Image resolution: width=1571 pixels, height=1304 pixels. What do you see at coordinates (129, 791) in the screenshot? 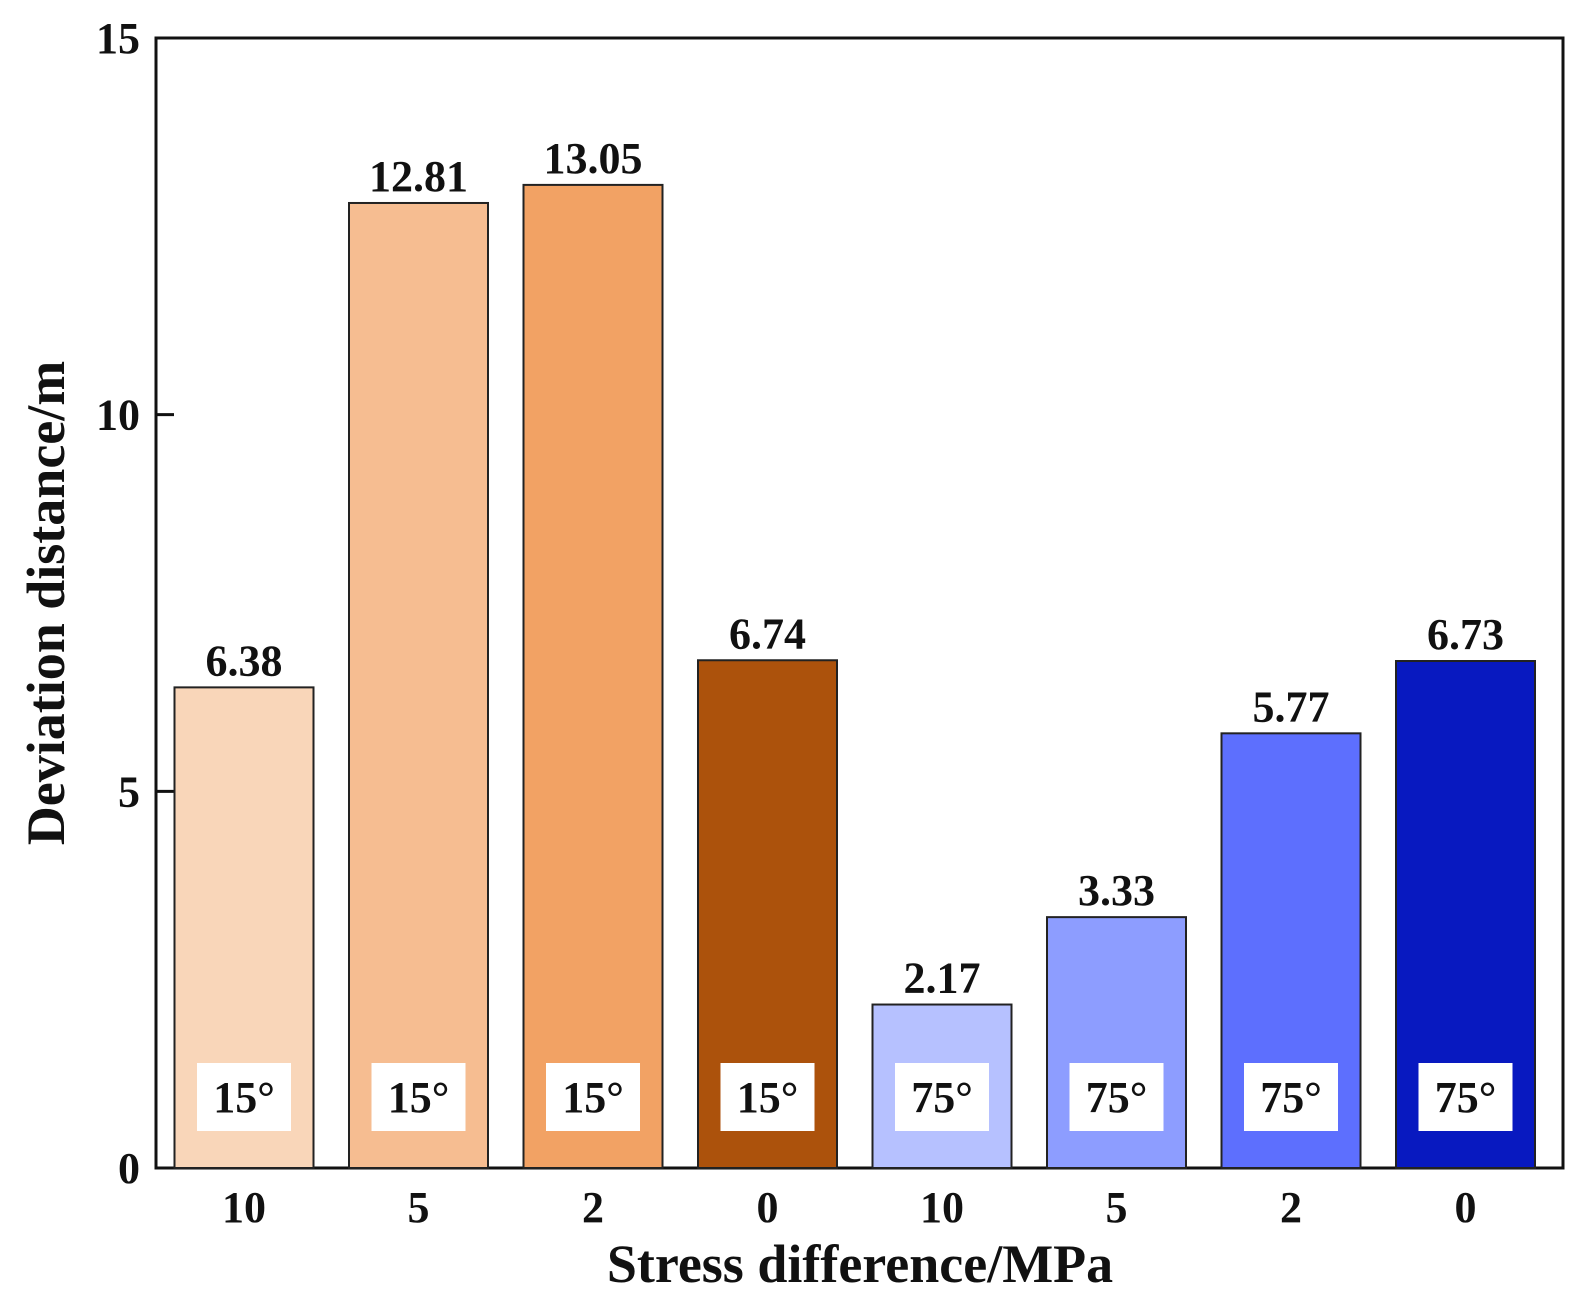
I see `y-tick-label: 5` at bounding box center [129, 791].